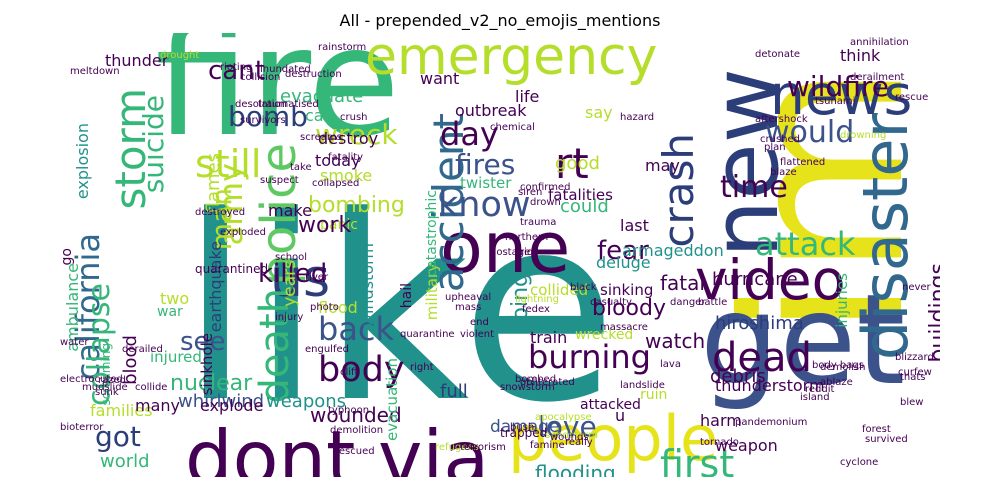  What do you see at coordinates (342, 47) in the screenshot?
I see `cloud-word: rainstorm` at bounding box center [342, 47].